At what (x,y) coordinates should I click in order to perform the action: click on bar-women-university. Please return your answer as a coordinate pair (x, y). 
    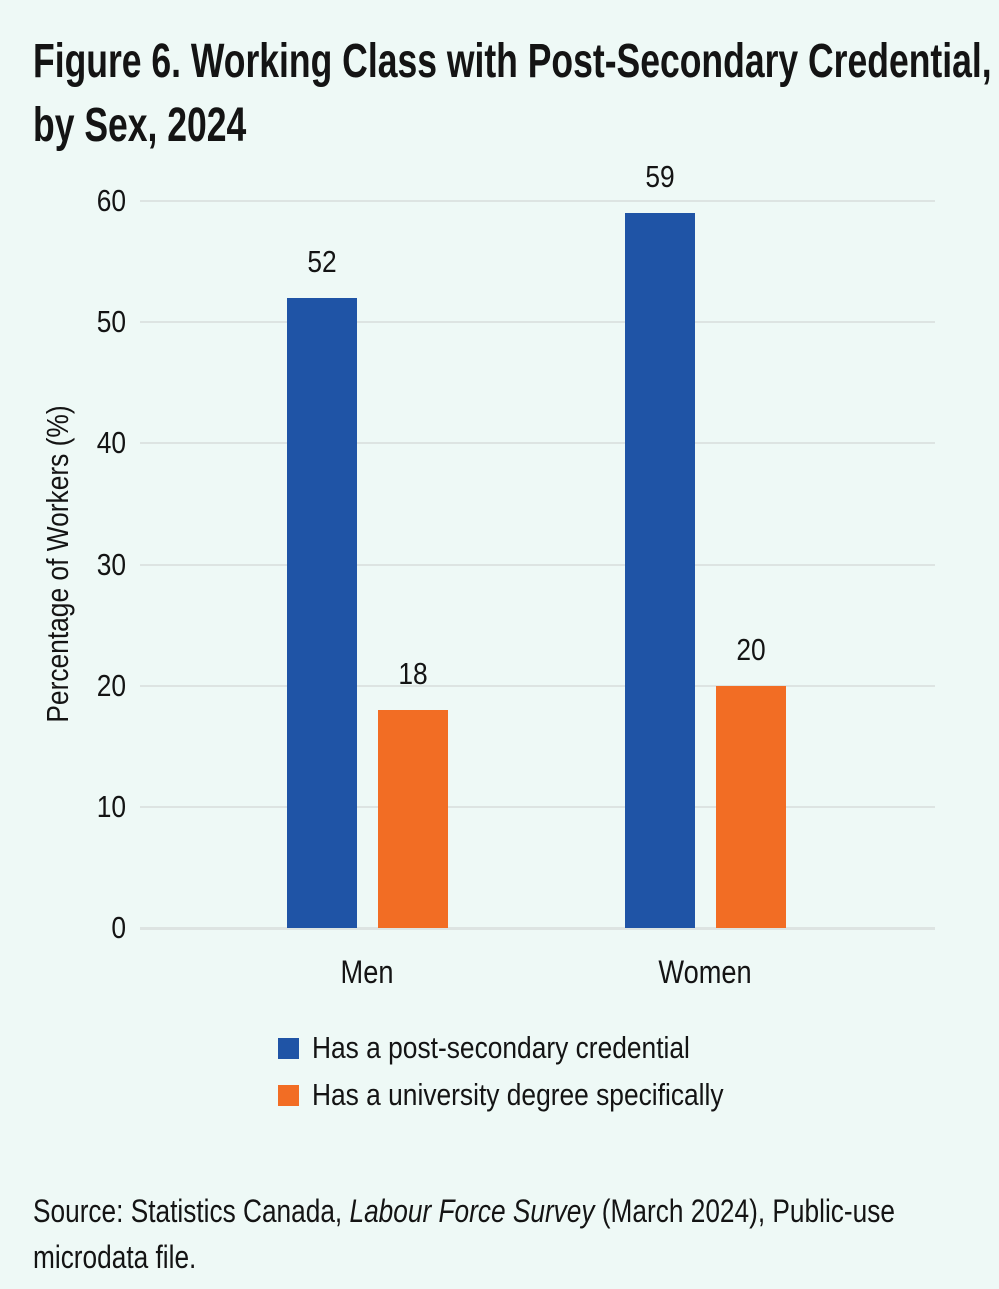
    Looking at the image, I should click on (751, 807).